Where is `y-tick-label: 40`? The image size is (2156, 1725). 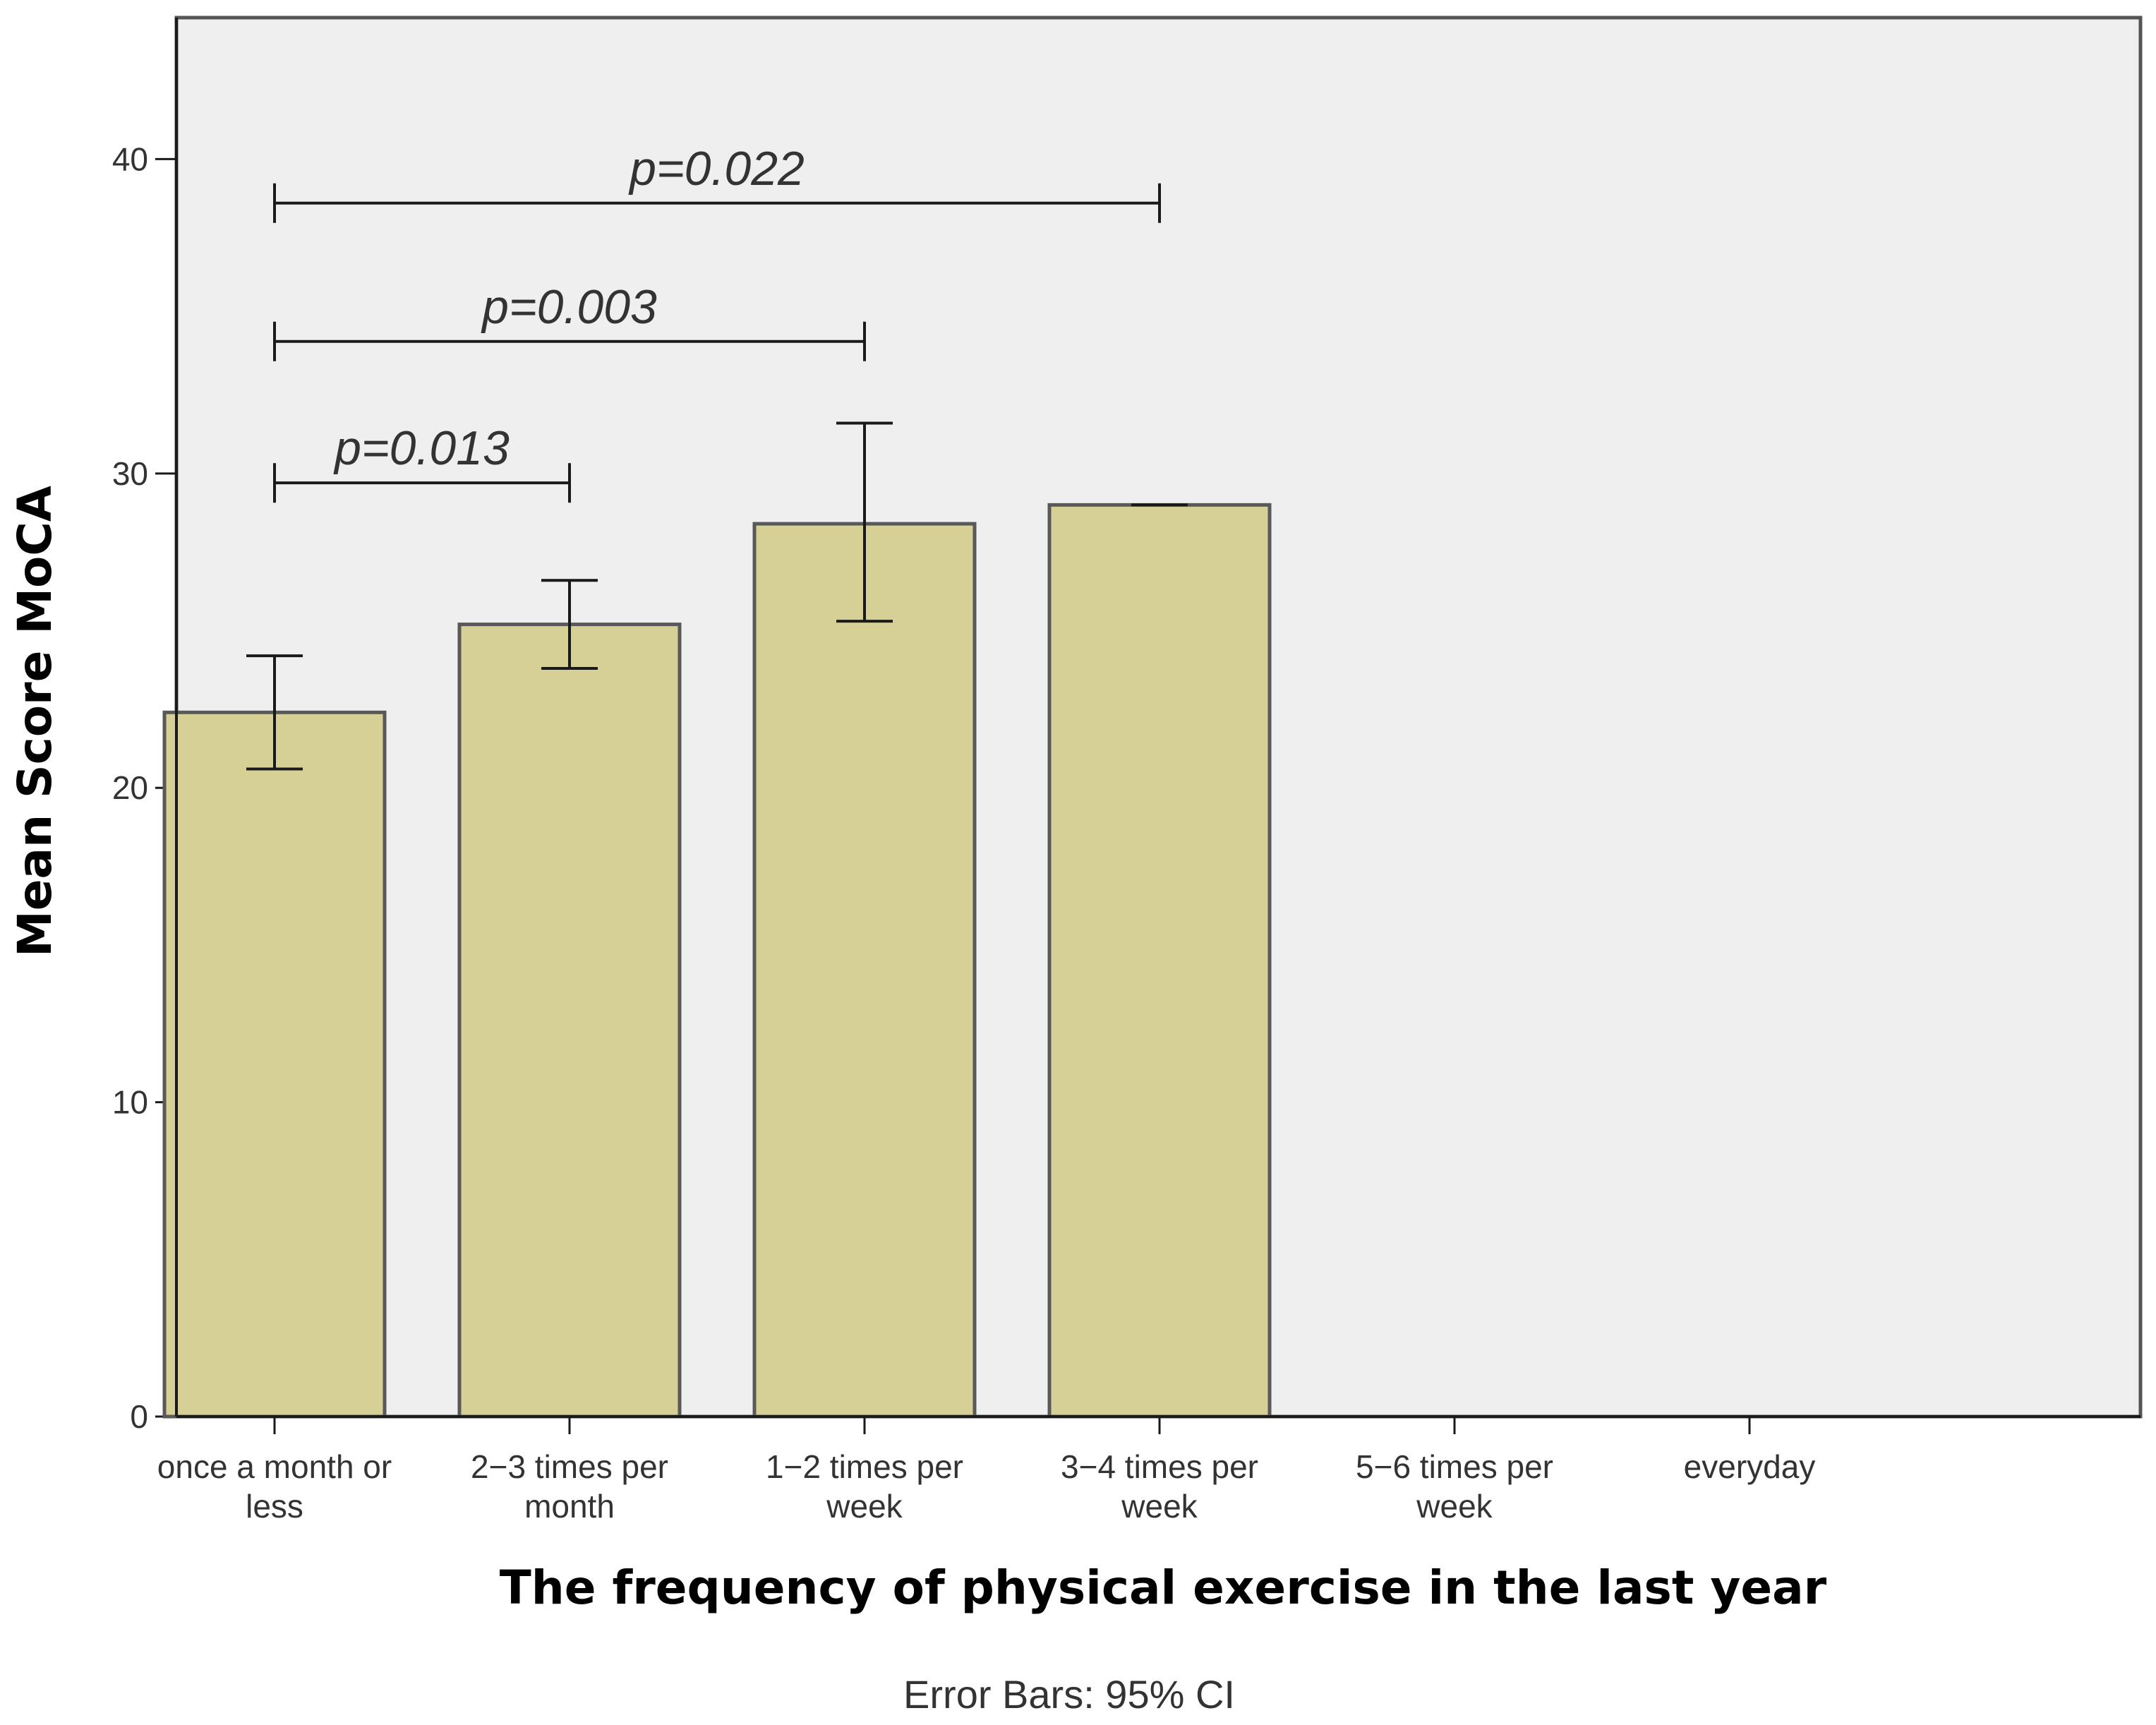
y-tick-label: 40 is located at coordinates (130, 158).